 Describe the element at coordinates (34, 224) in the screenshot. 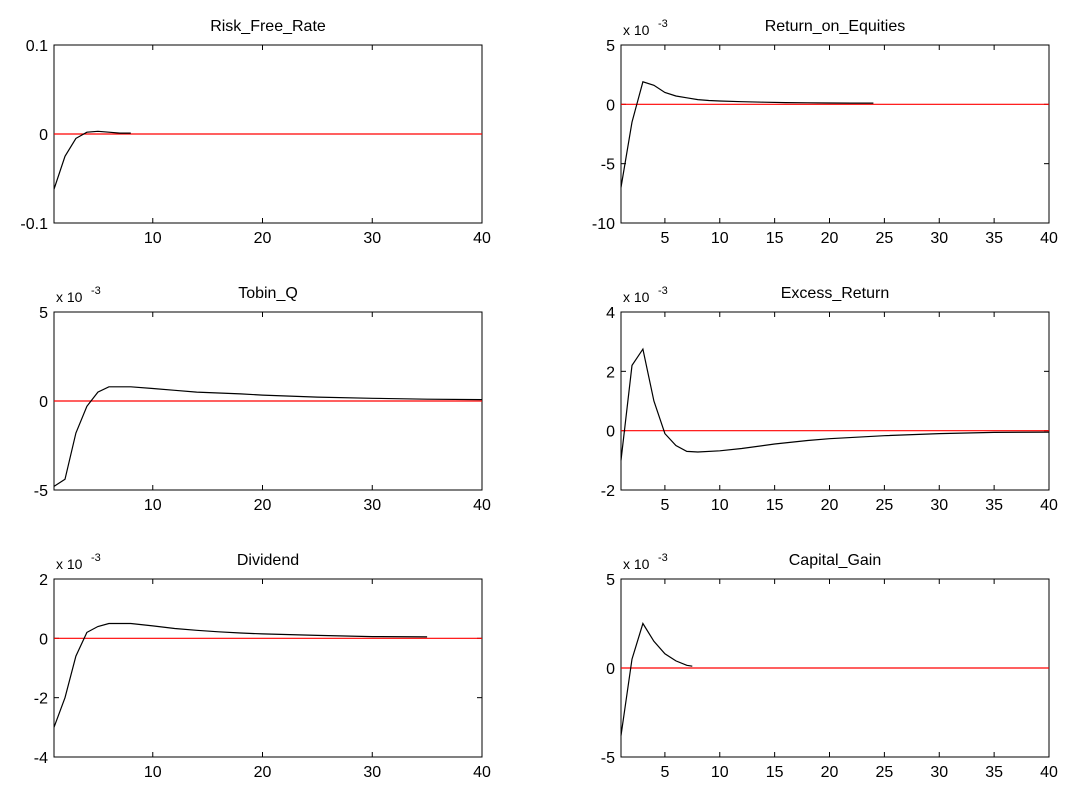

I see `y-tick-label: -0.1` at that location.